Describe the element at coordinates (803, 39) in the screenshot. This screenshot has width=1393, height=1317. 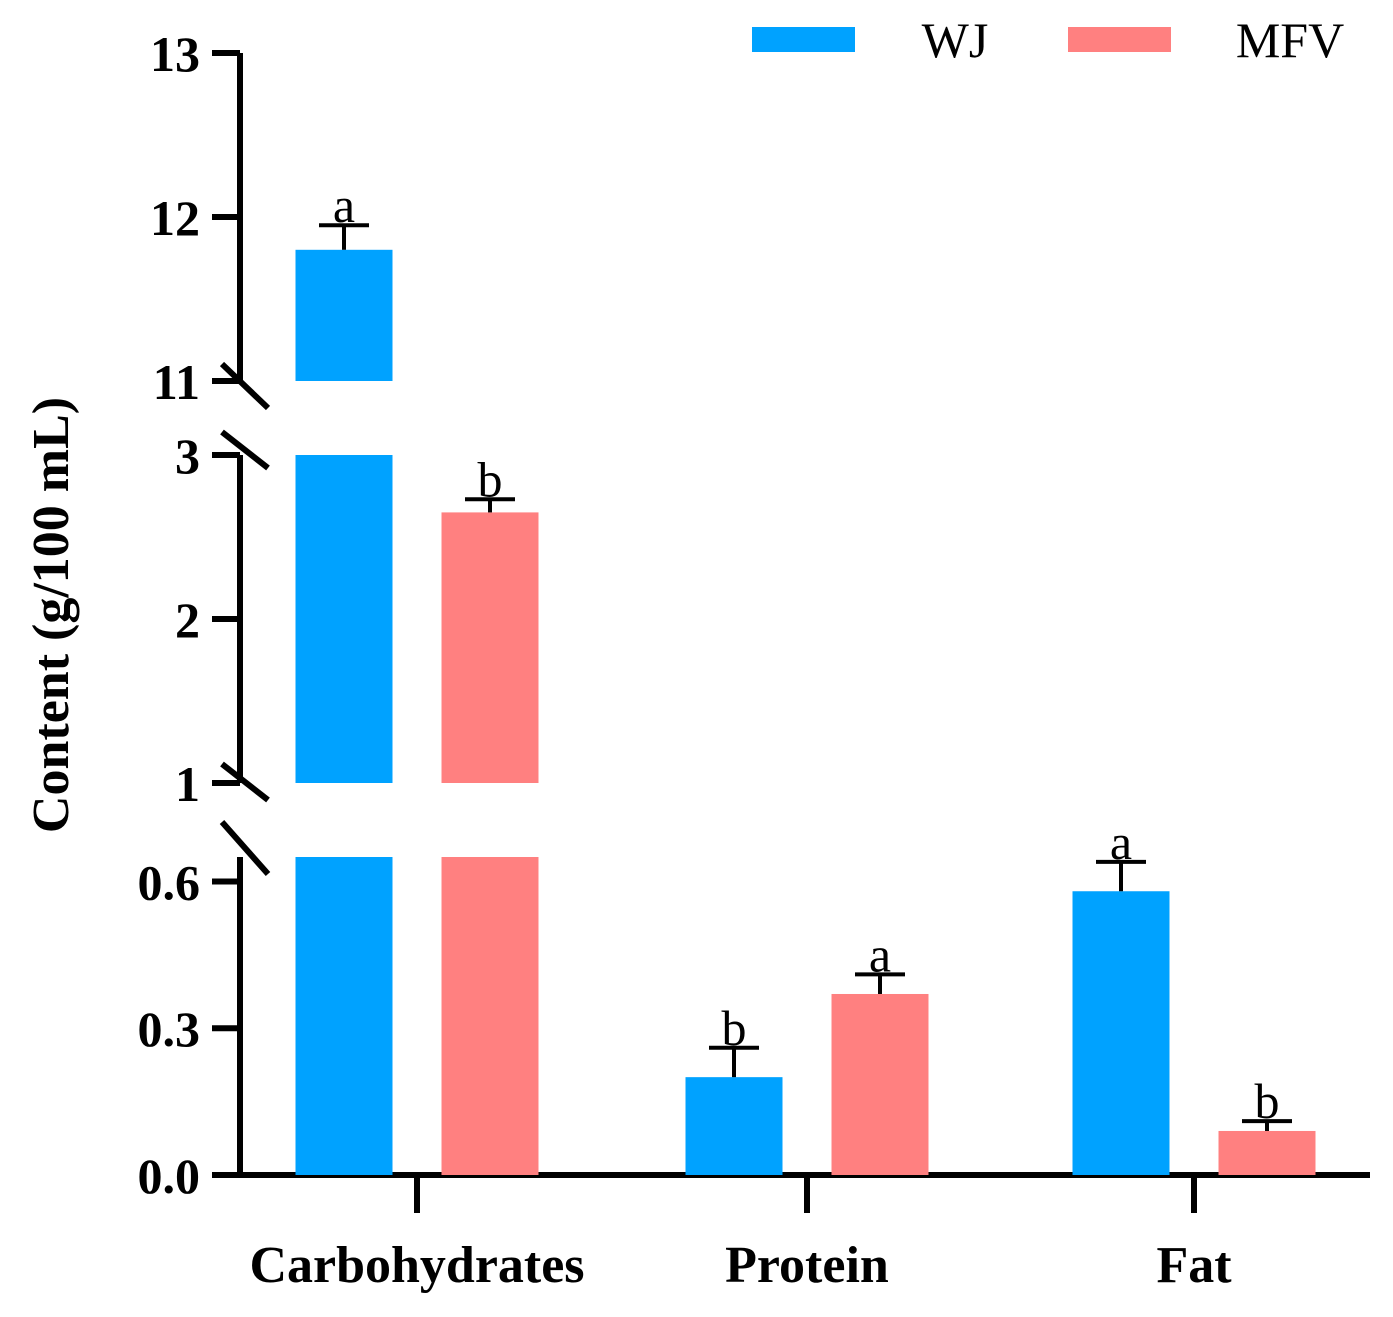
I see `legend-swatch-wj` at that location.